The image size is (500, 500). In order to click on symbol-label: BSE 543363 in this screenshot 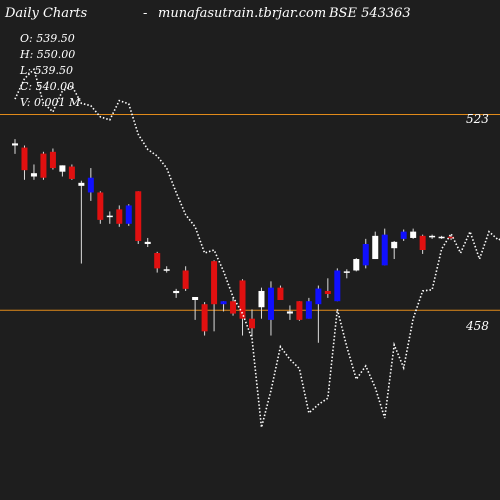, I will do `click(370, 13)`.